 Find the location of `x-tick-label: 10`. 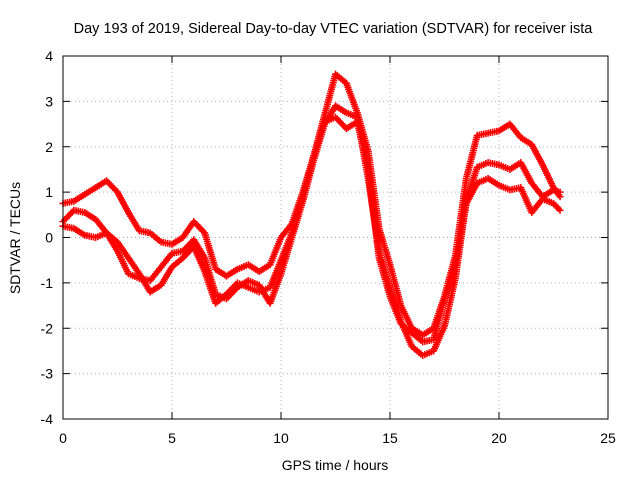

x-tick-label: 10 is located at coordinates (281, 438).